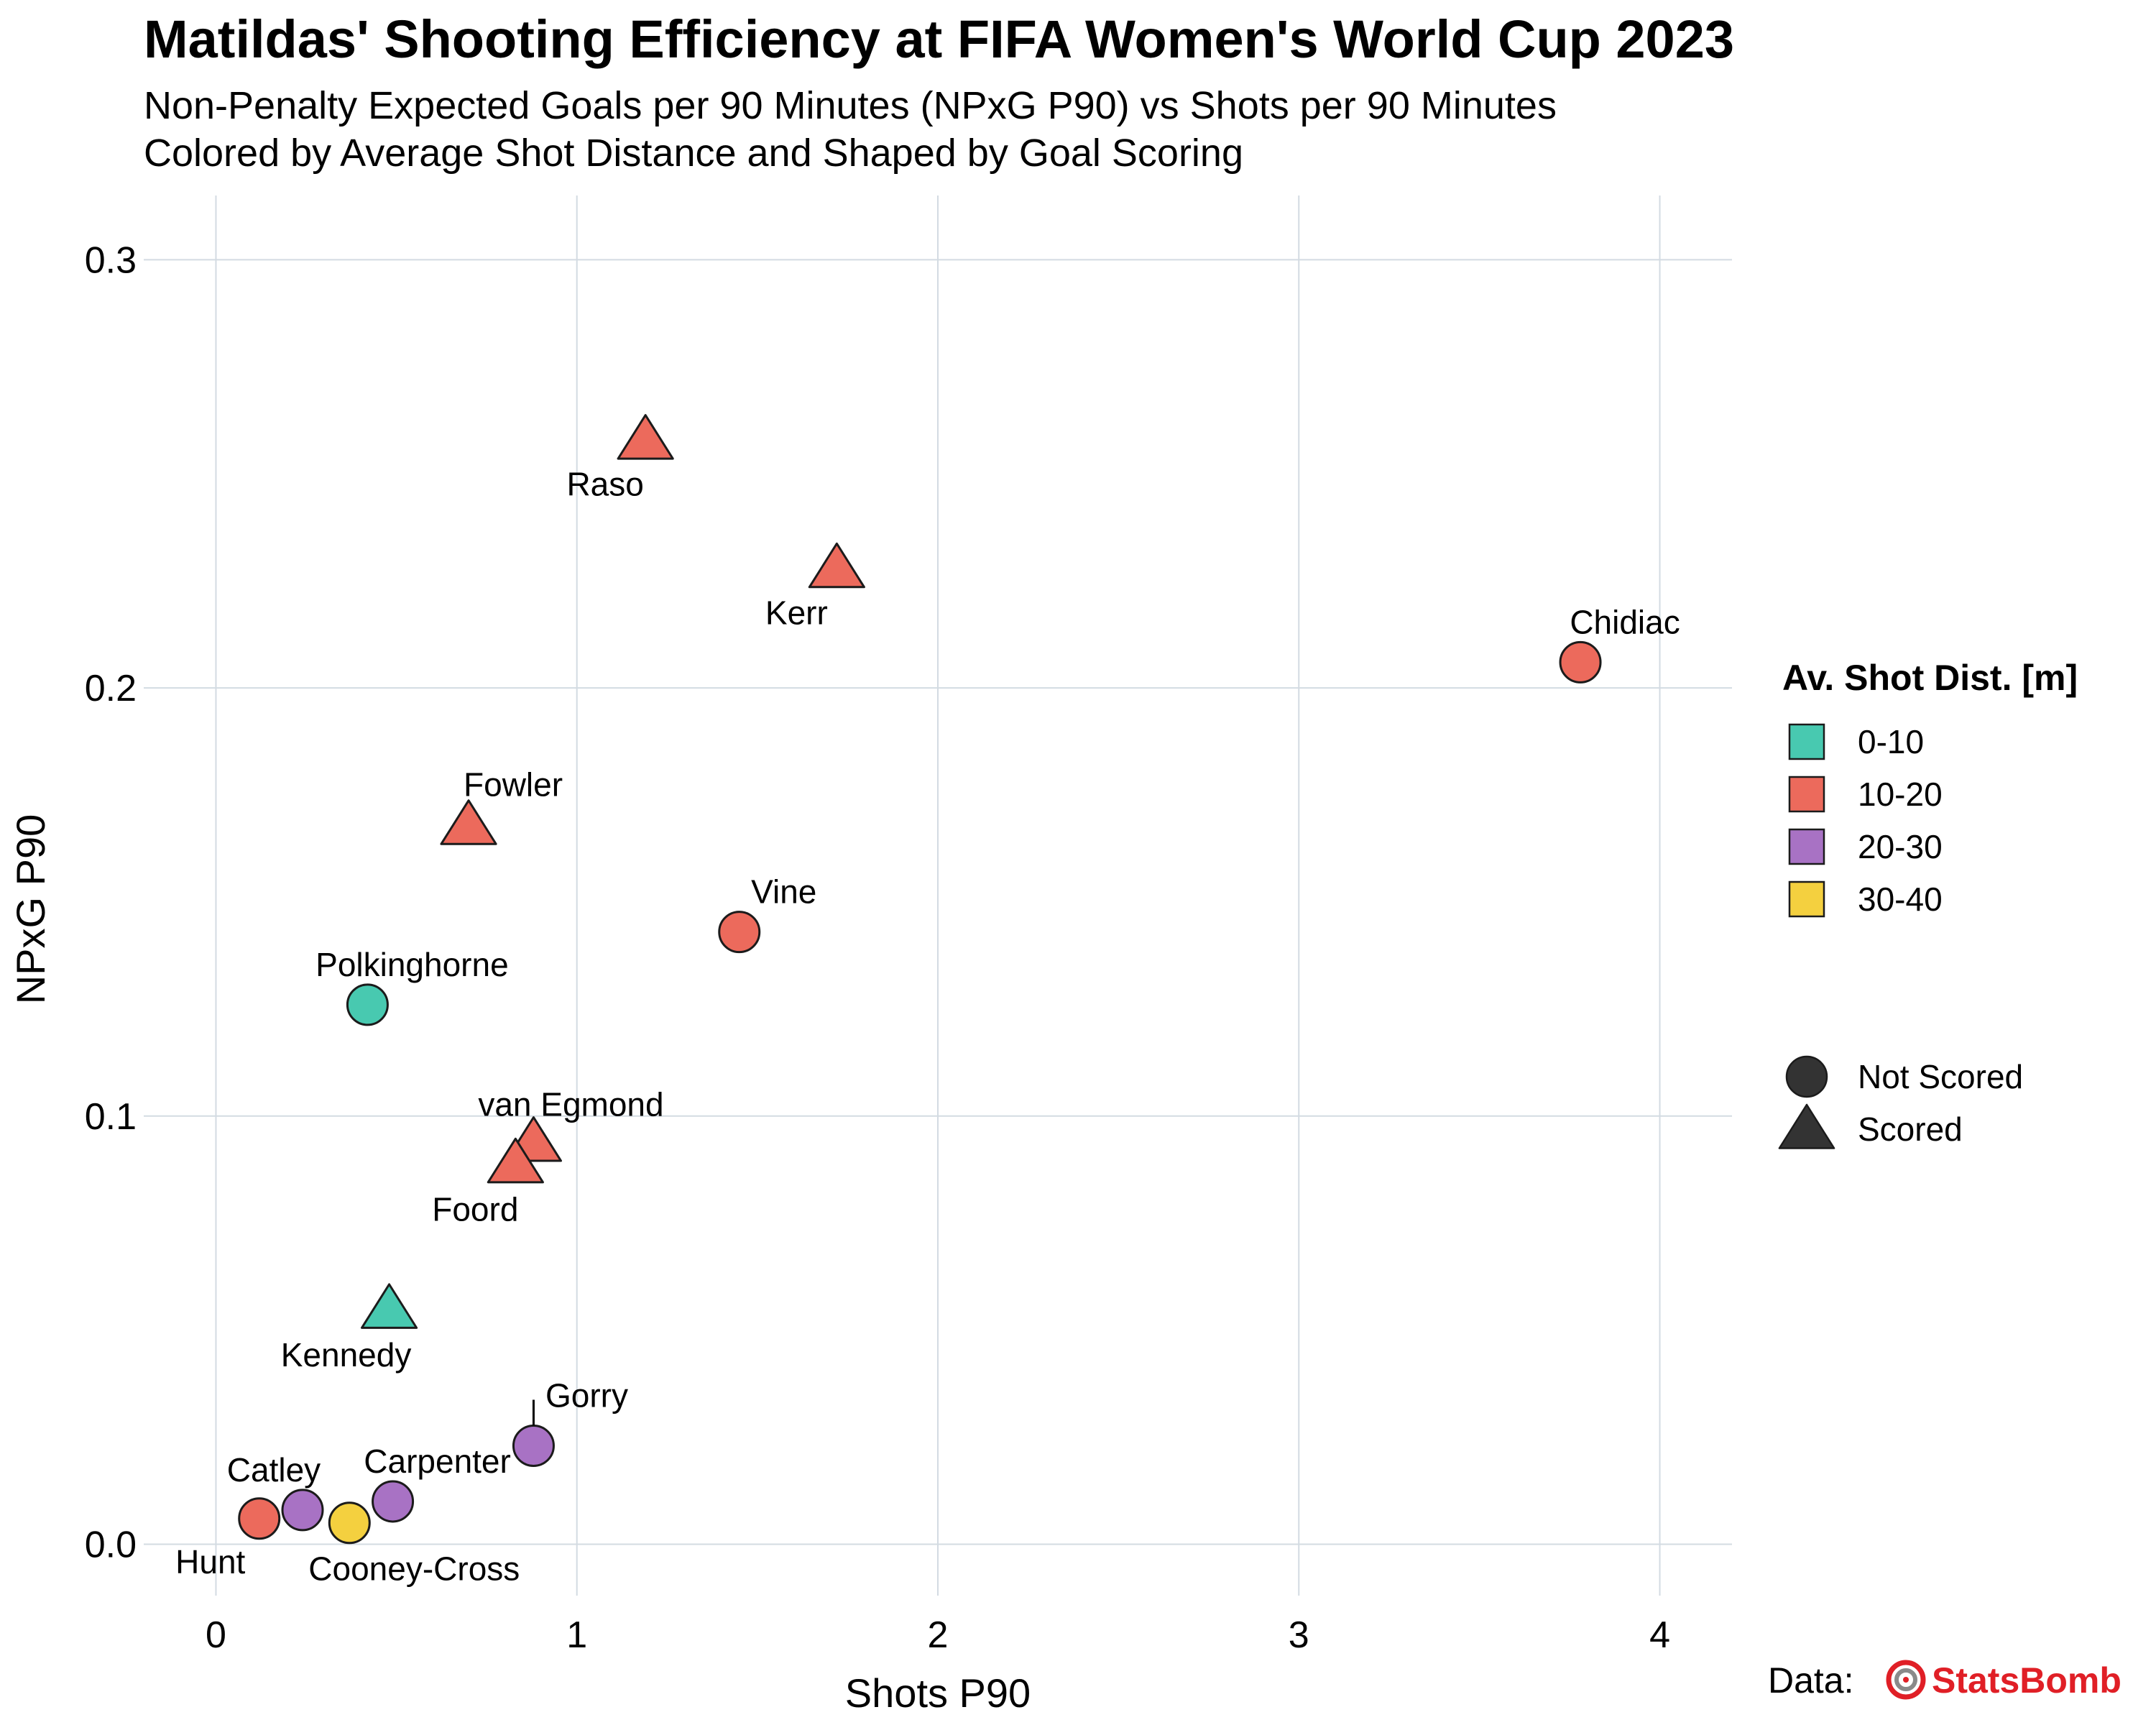  Describe the element at coordinates (1625, 621) in the screenshot. I see `point-label-chidiac: Chidiac` at that location.